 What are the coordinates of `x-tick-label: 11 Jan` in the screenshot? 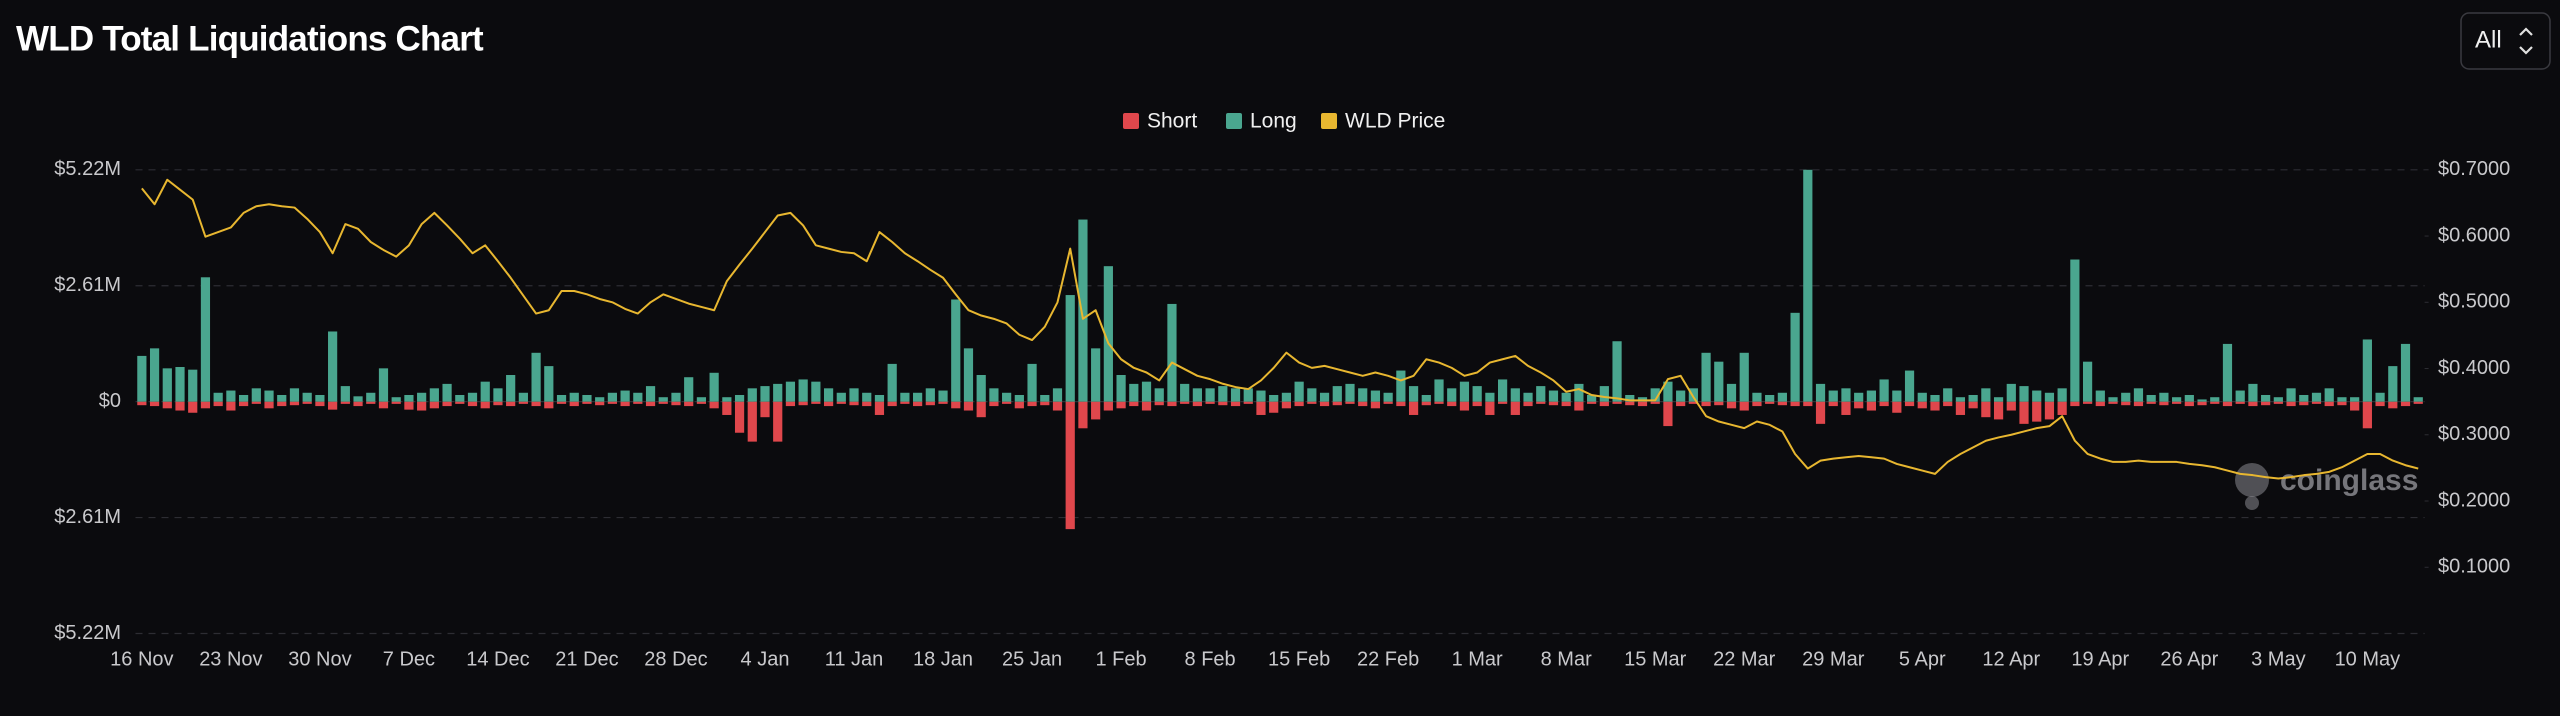 It's located at (854, 659).